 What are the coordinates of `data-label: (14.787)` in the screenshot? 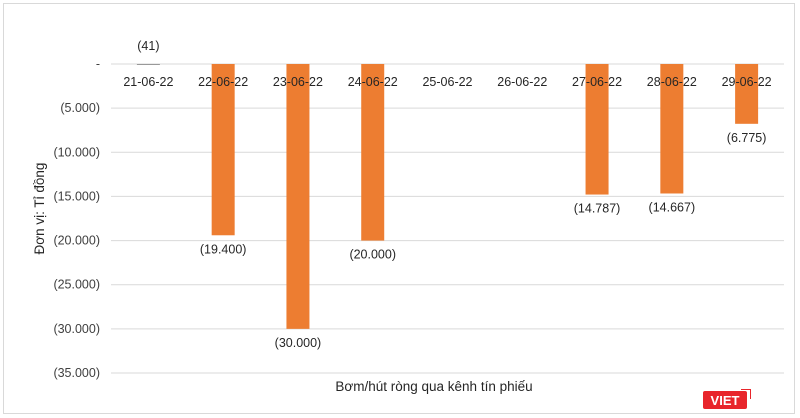 It's located at (597, 209).